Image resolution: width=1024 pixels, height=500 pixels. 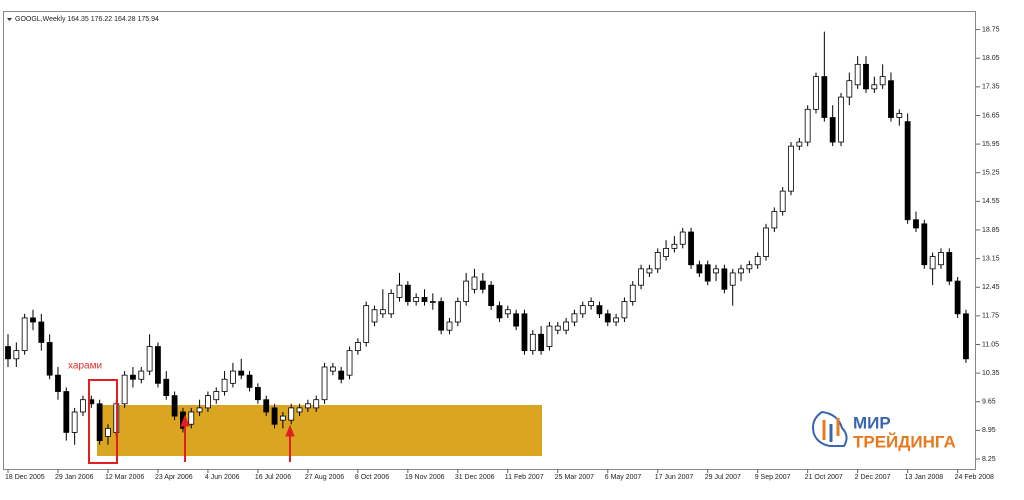 What do you see at coordinates (974, 477) in the screenshot?
I see `x-tick-label: 24 Feb 2008` at bounding box center [974, 477].